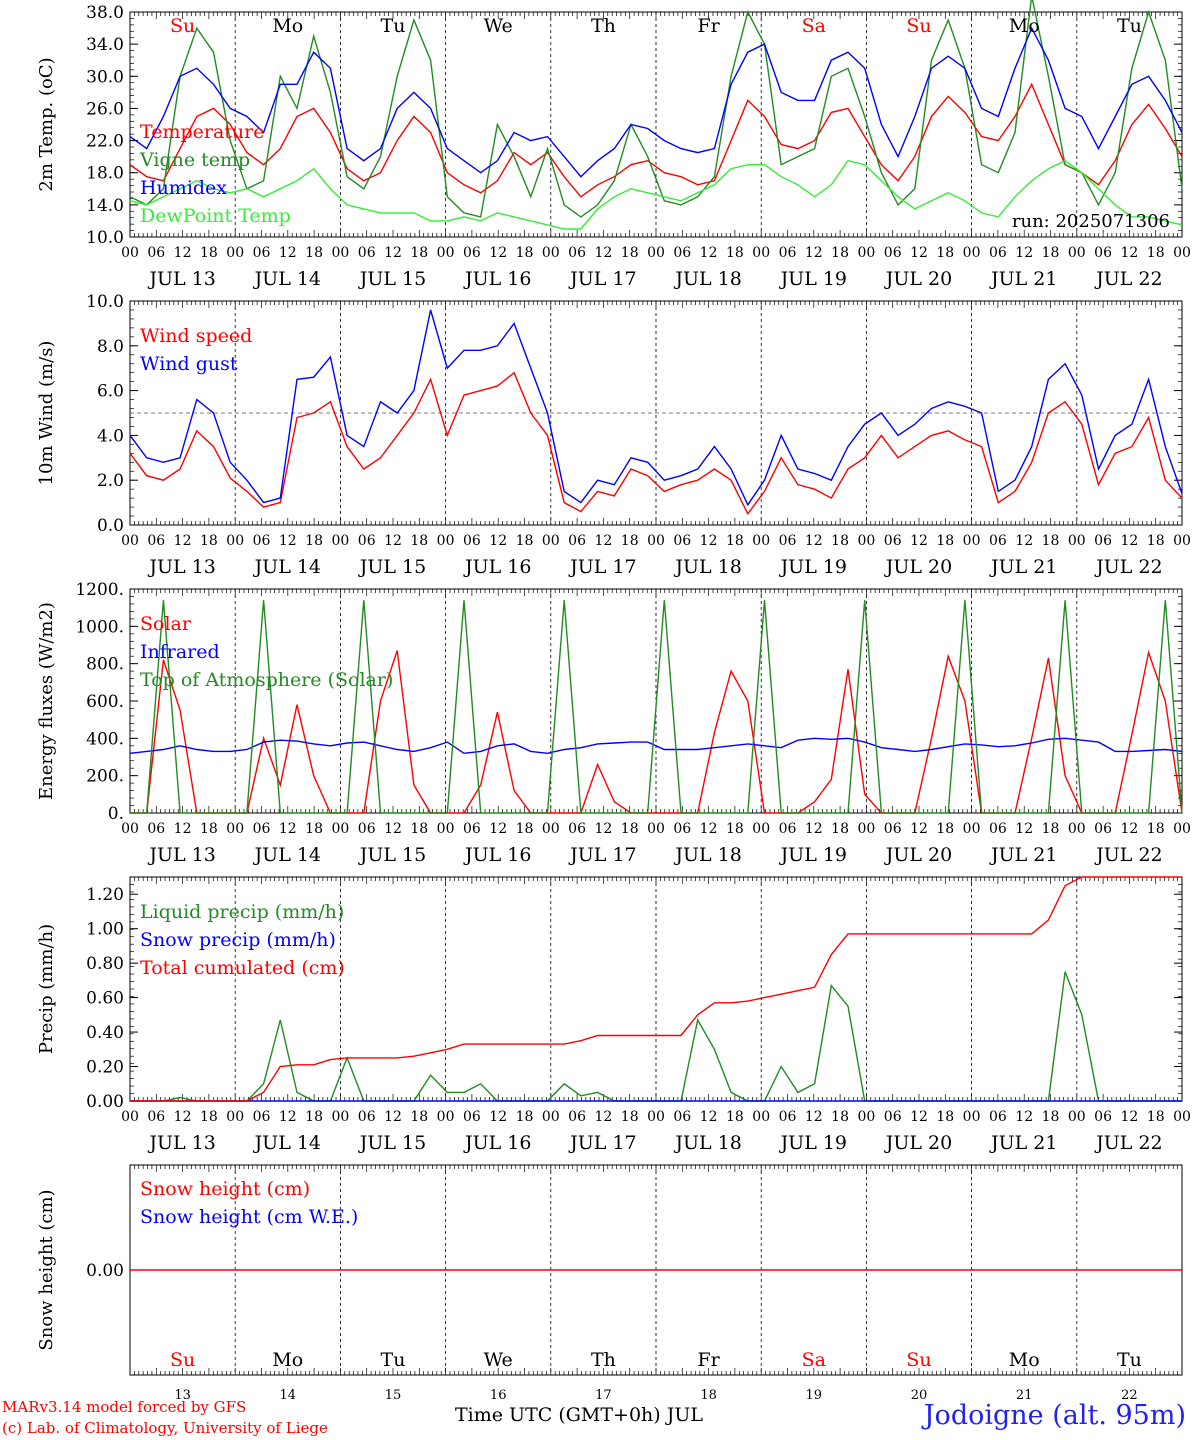  What do you see at coordinates (215, 216) in the screenshot?
I see `legend-entry: DewPoint Temp` at bounding box center [215, 216].